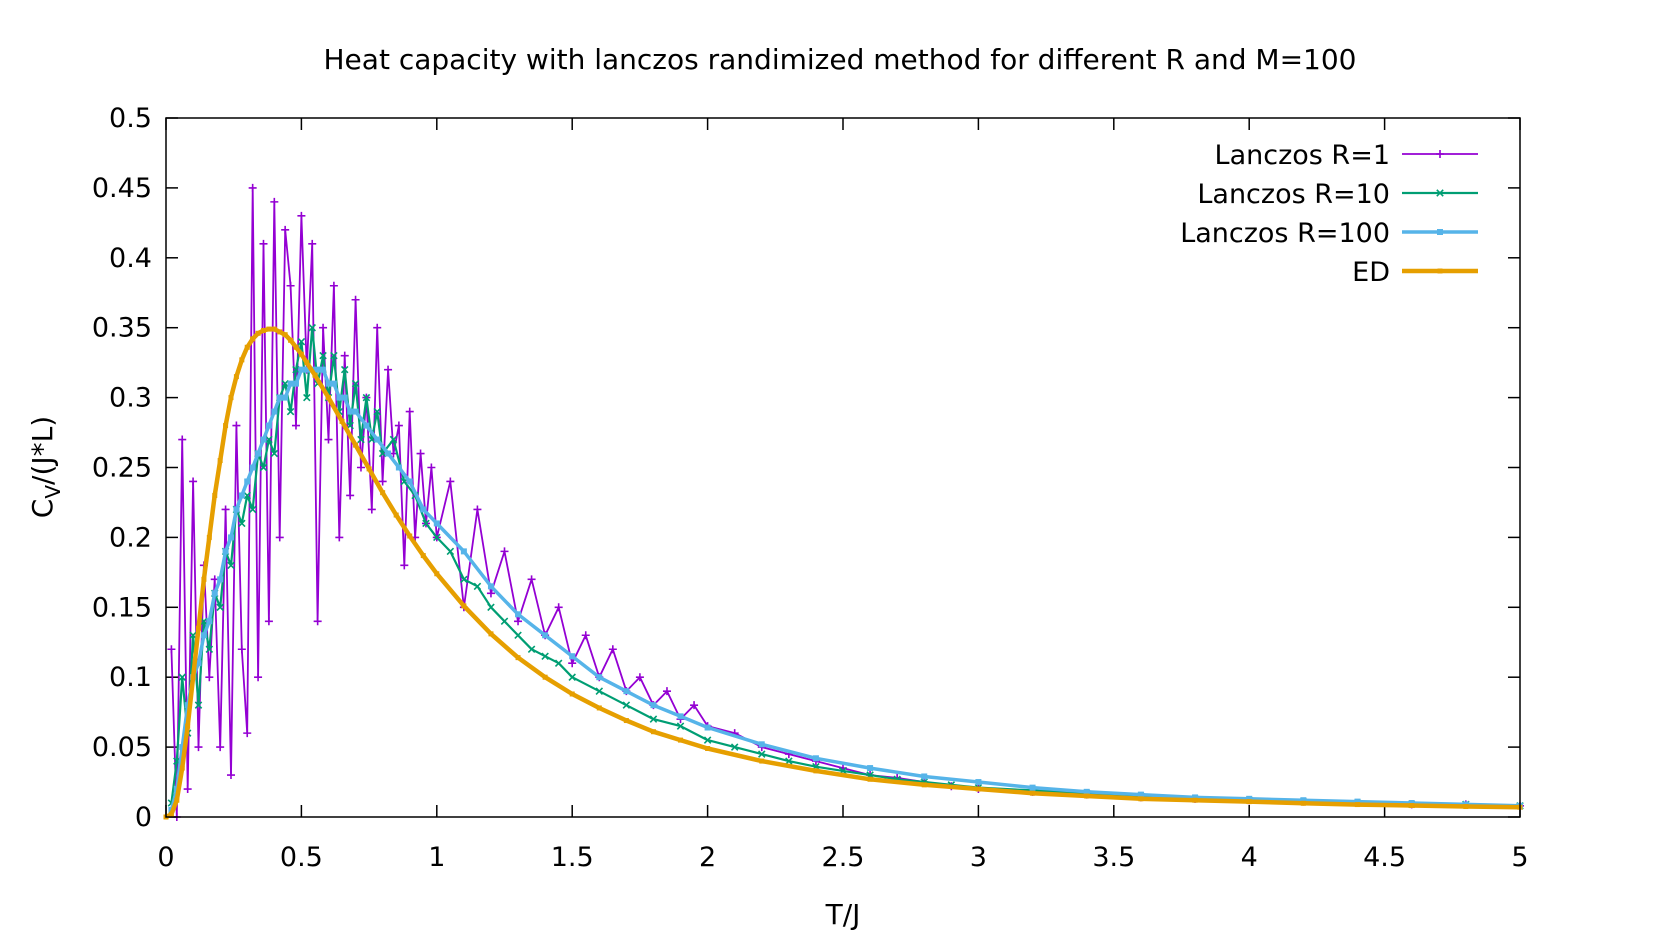 The width and height of the screenshot is (1680, 931). What do you see at coordinates (1371, 272) in the screenshot?
I see `legend-label: ED` at bounding box center [1371, 272].